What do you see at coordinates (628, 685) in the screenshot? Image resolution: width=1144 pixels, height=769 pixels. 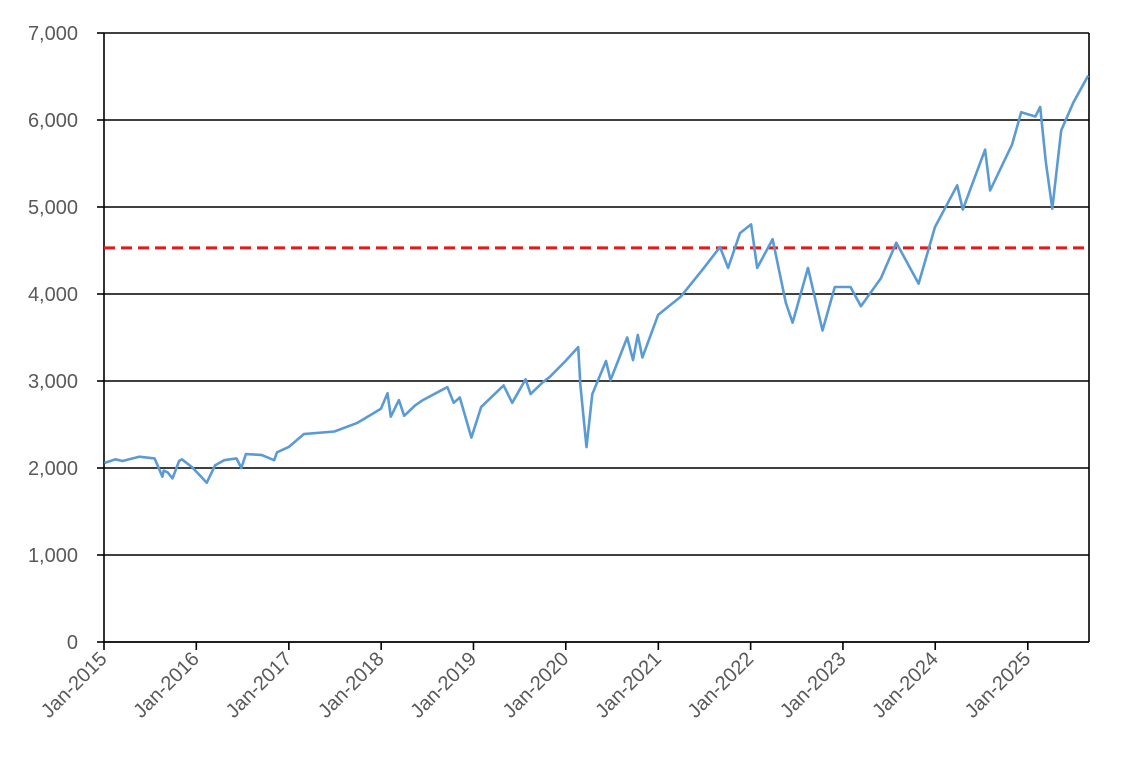 I see `x-tick-label: Jan-2021` at bounding box center [628, 685].